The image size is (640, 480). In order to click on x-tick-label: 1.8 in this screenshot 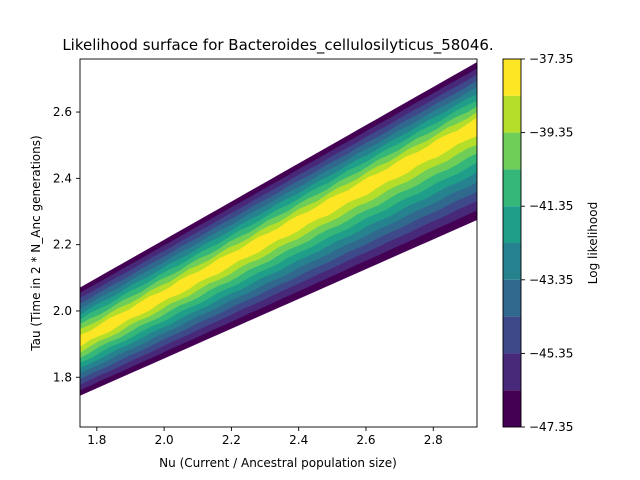, I will do `click(96, 440)`.